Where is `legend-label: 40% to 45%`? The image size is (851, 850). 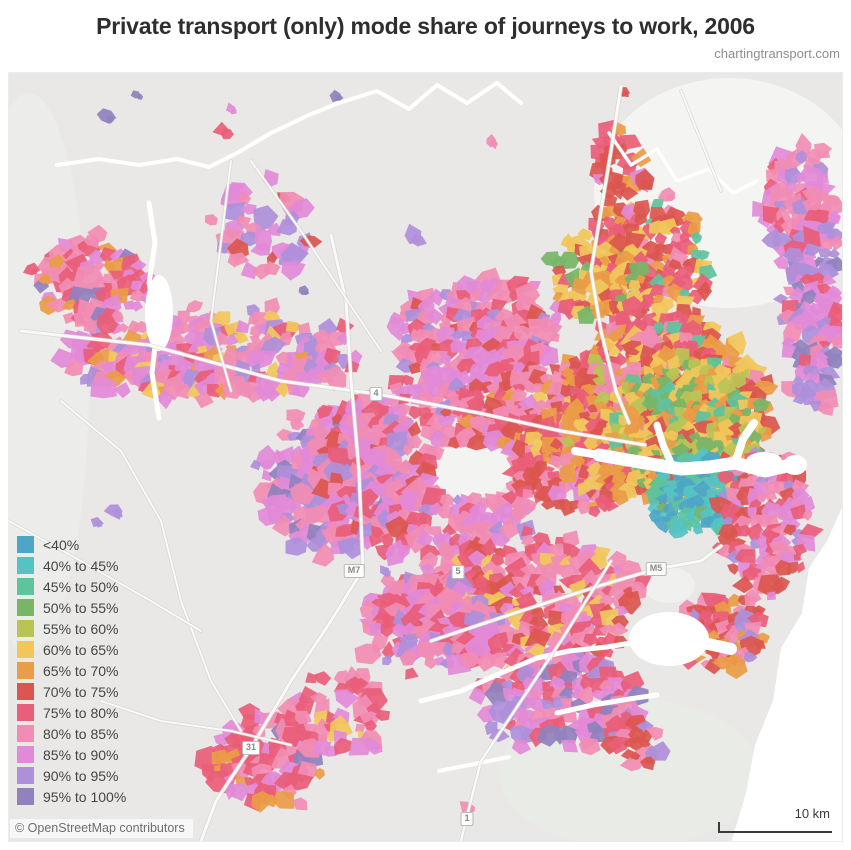
legend-label: 40% to 45% is located at coordinates (81, 565).